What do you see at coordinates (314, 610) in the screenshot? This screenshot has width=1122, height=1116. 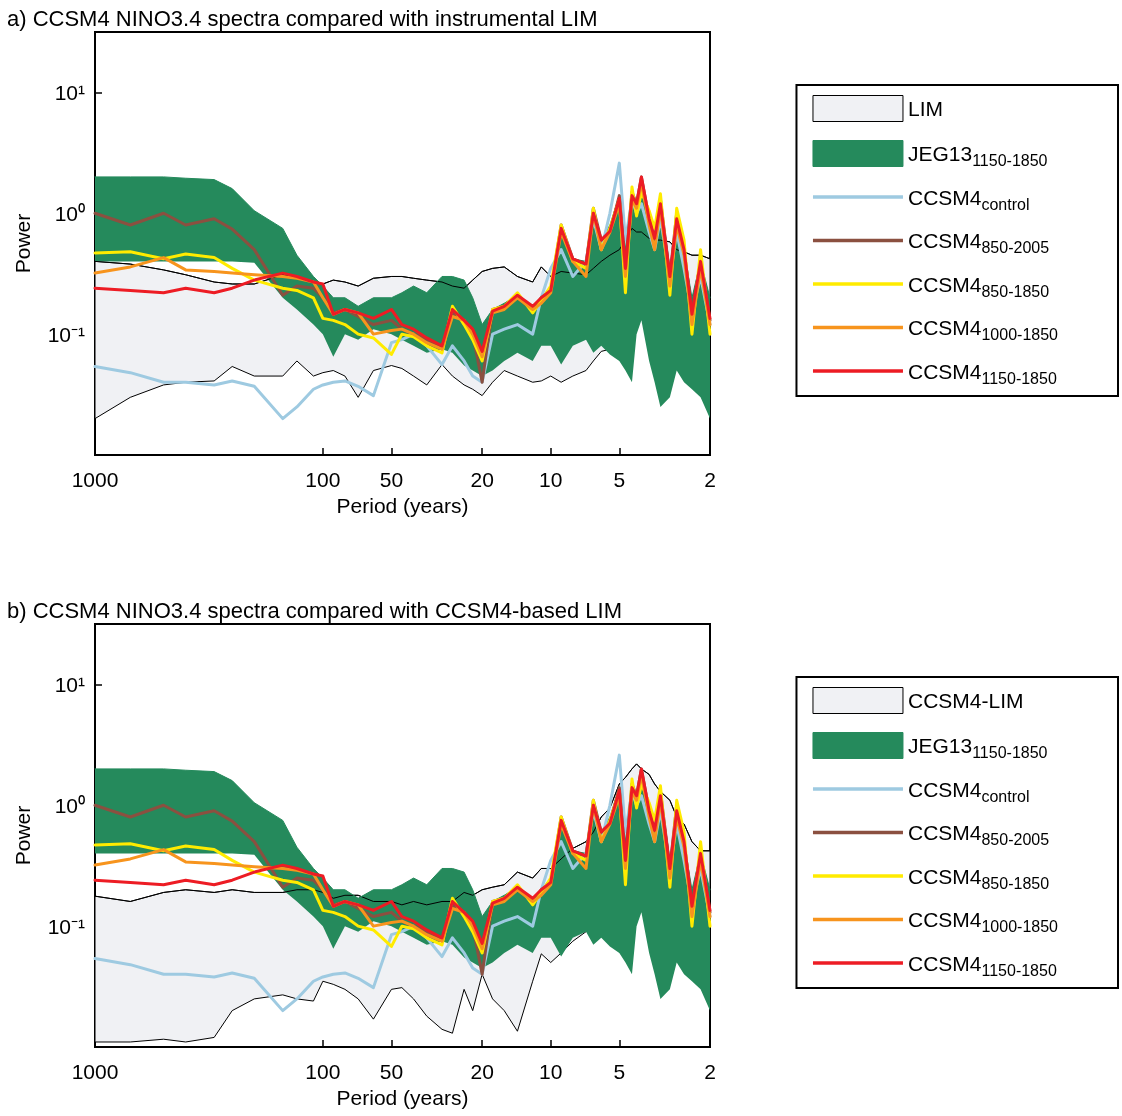 I see `chart-title: b) CCSM4 NINO3.4 spectra compared with CCSM4-based LIM` at bounding box center [314, 610].